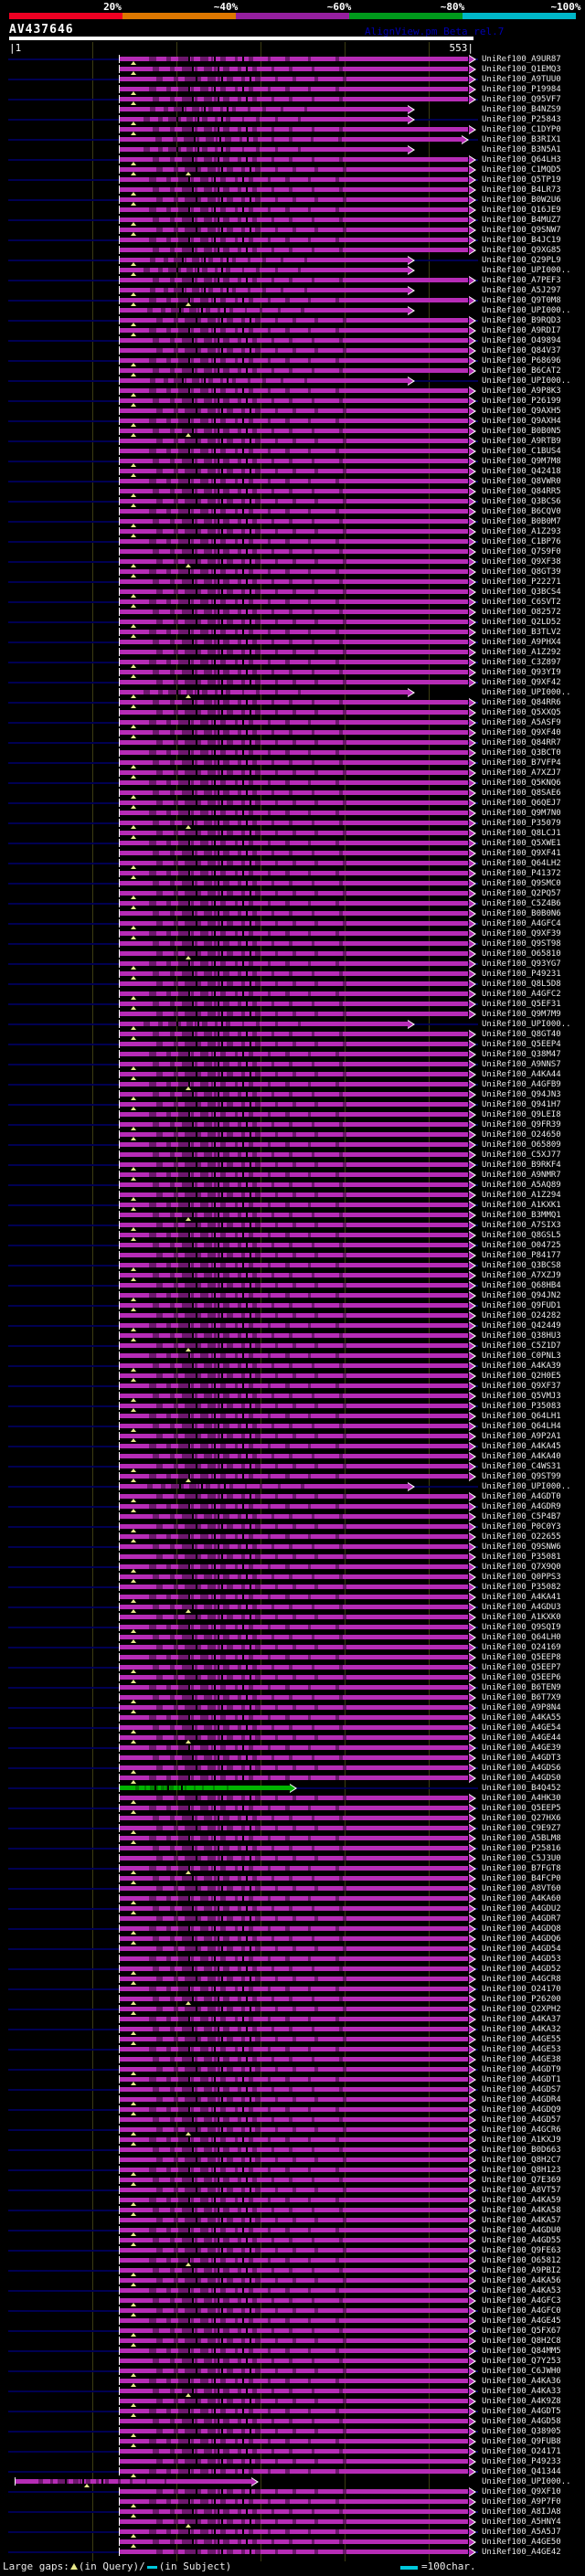 The height and width of the screenshot is (2576, 585). Describe the element at coordinates (521, 1999) in the screenshot. I see `hit-label: UniRef100_P26200` at that location.